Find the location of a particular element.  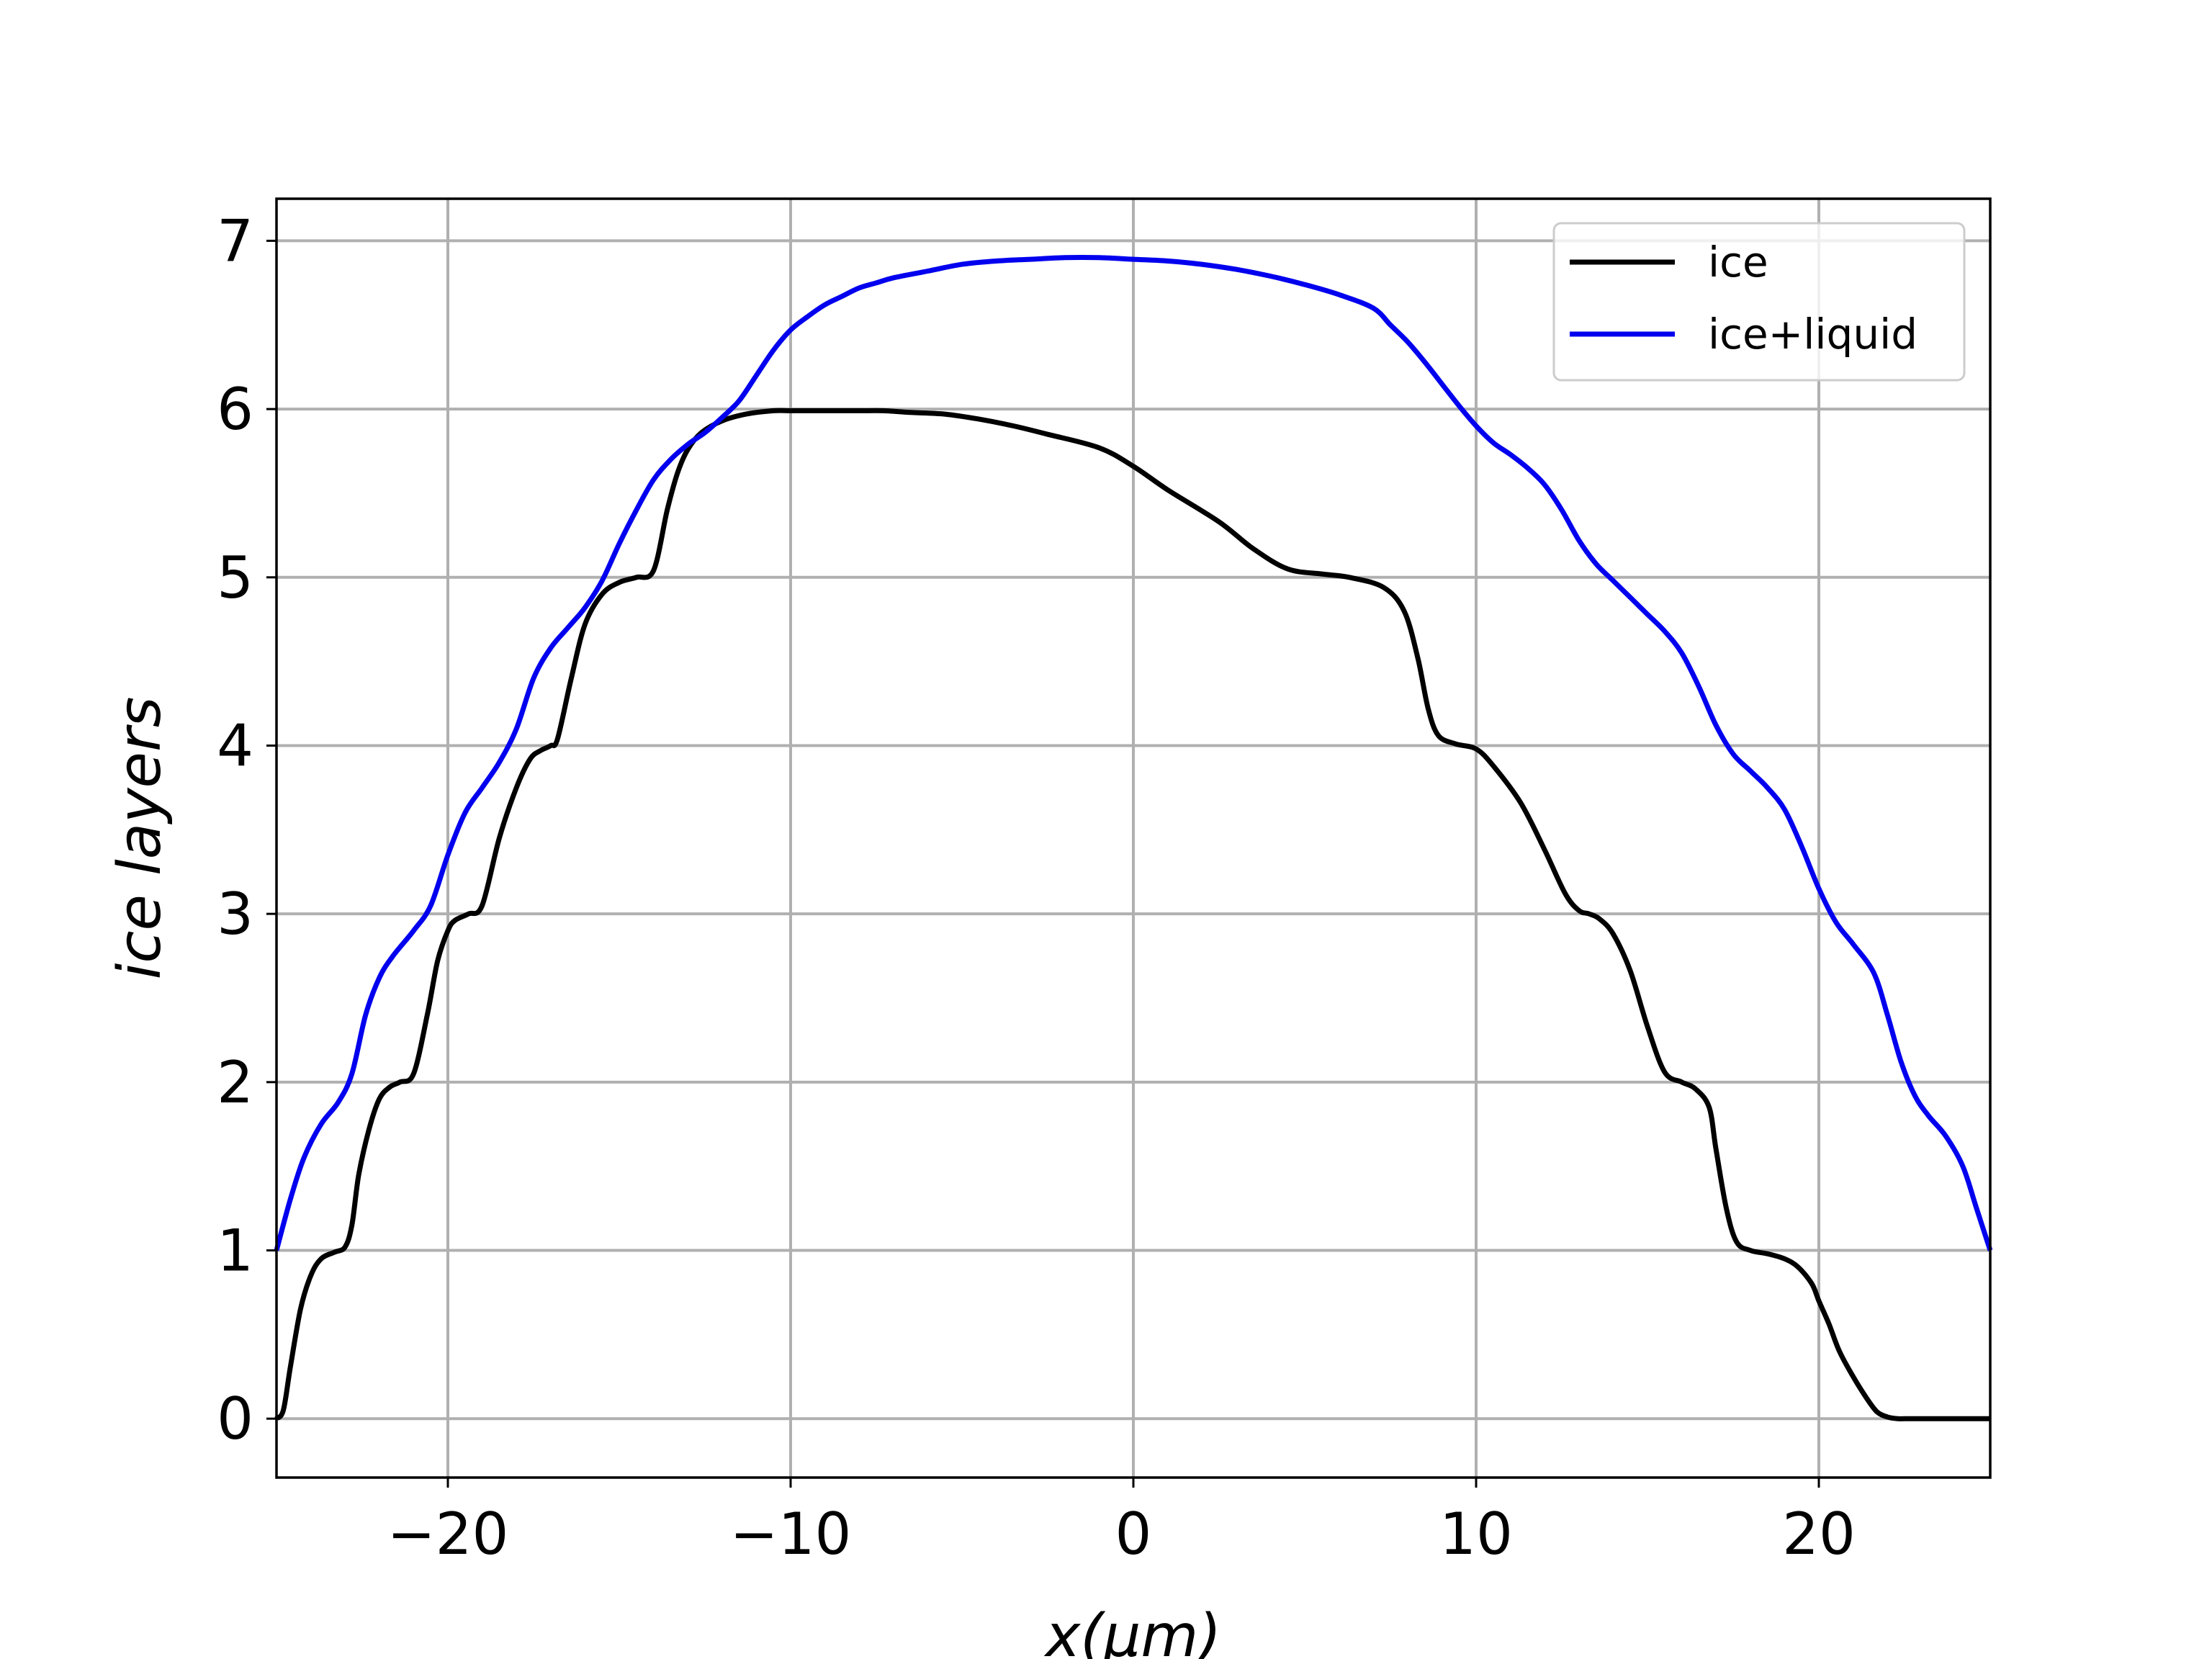

y-tick-label: 7 is located at coordinates (235, 240).